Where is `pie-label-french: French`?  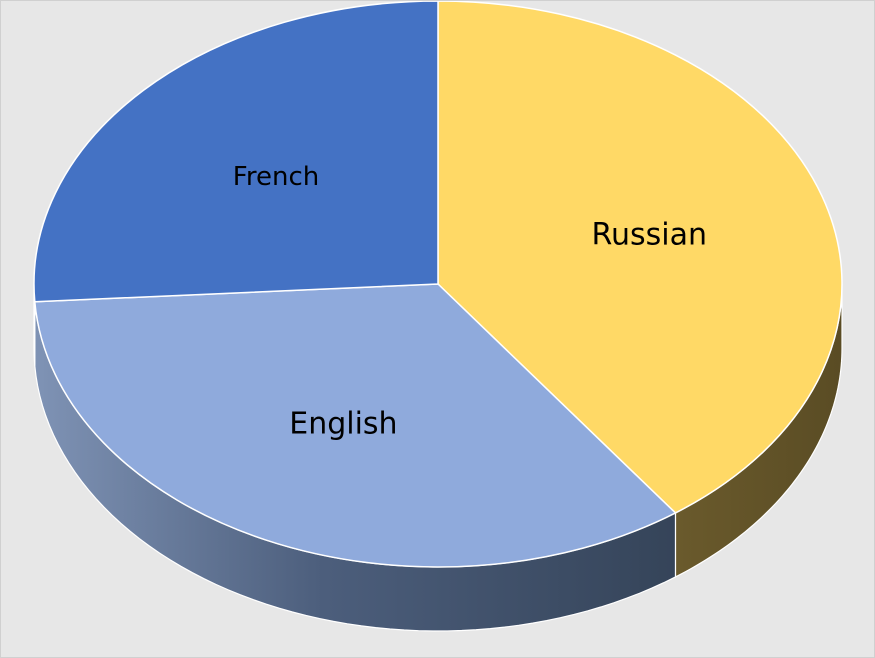 pie-label-french: French is located at coordinates (276, 177).